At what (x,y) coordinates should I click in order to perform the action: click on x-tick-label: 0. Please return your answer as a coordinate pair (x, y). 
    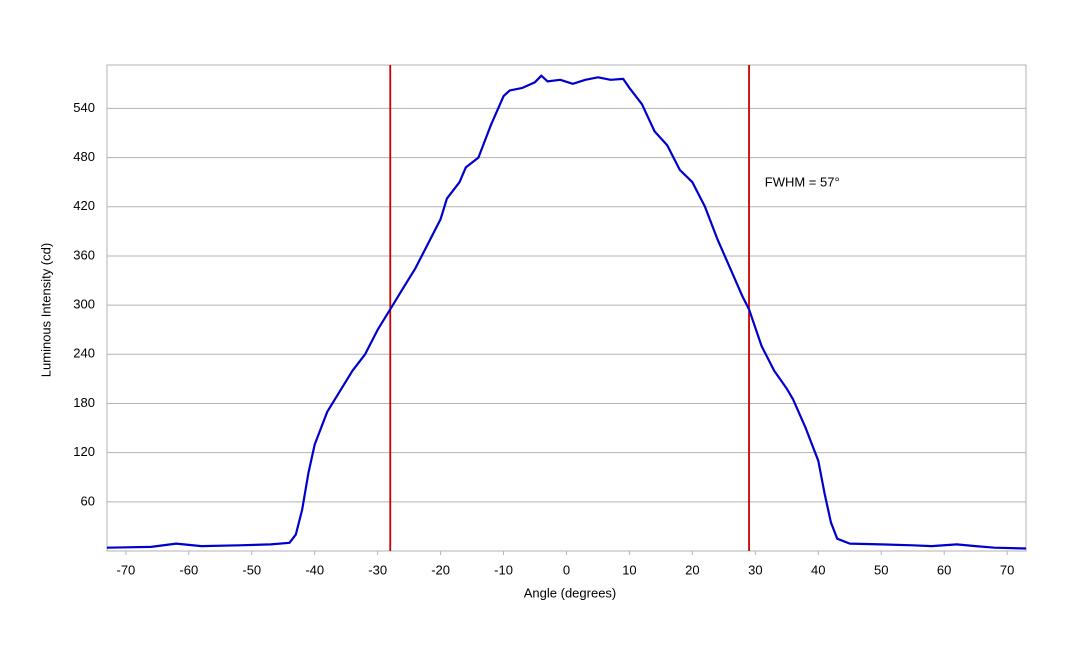
    Looking at the image, I should click on (566, 569).